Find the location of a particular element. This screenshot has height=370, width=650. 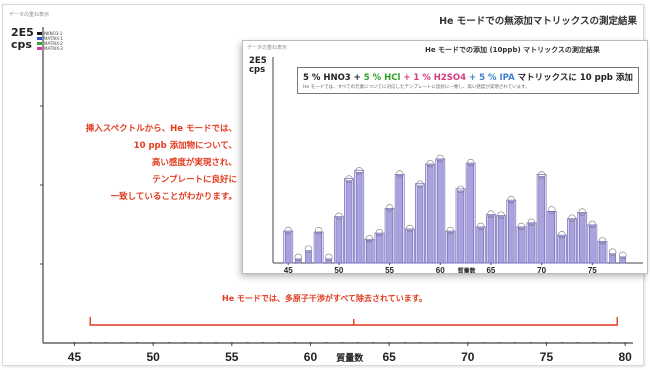

main-x-axis-label: 質量数 is located at coordinates (350, 358).